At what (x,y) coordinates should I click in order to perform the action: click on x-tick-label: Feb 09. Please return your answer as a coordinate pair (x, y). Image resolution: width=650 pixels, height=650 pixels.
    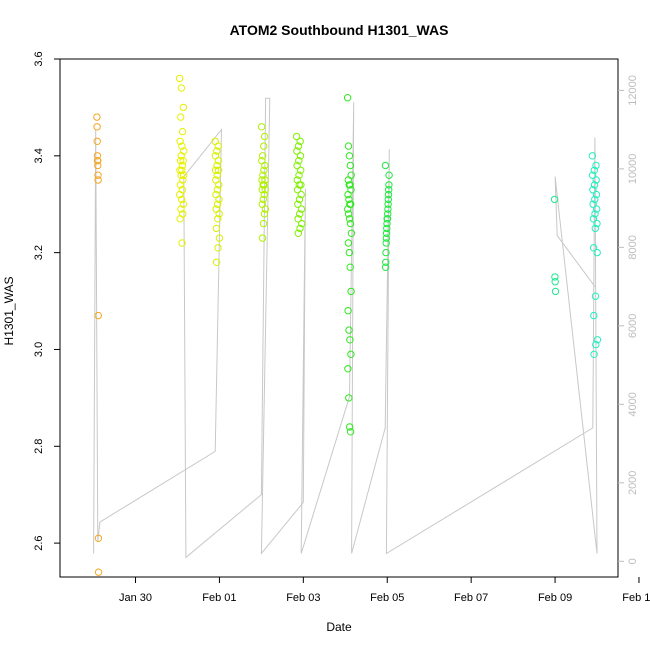
    Looking at the image, I should click on (555, 598).